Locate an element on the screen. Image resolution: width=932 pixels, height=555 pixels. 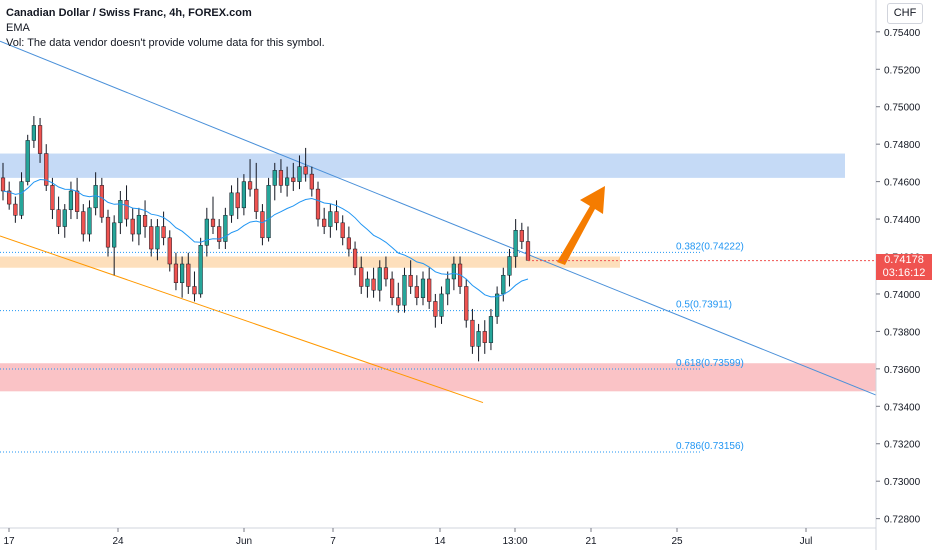
fib-label: 0.618(0.73599) is located at coordinates (710, 363).